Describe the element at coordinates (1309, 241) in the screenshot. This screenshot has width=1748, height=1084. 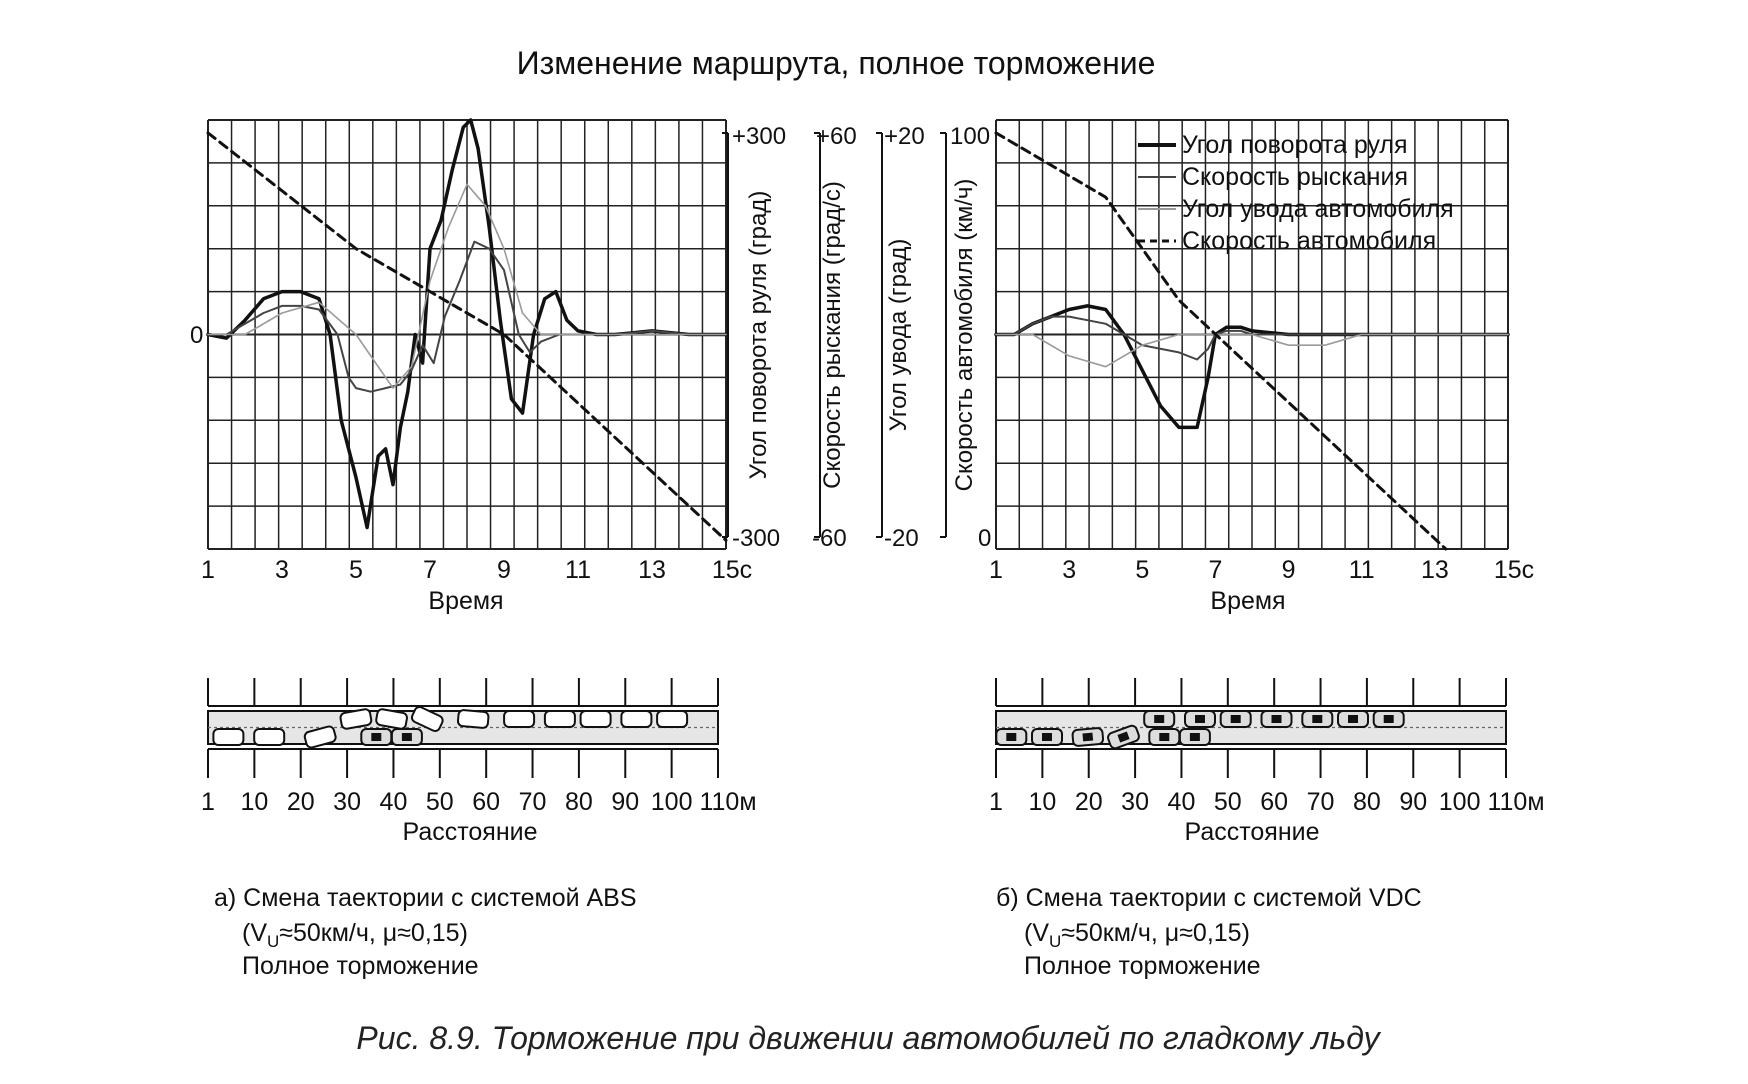
I see `legend-label-speed: Скорость автомобиля` at that location.